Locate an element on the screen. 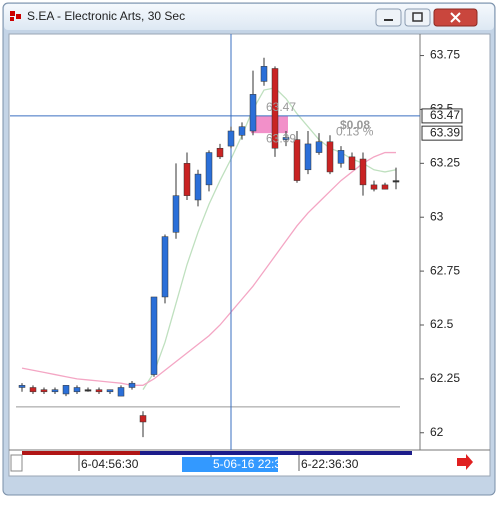 The width and height of the screenshot is (502, 505). x-tick-label: 5-06-16 22:34:00 is located at coordinates (259, 464).